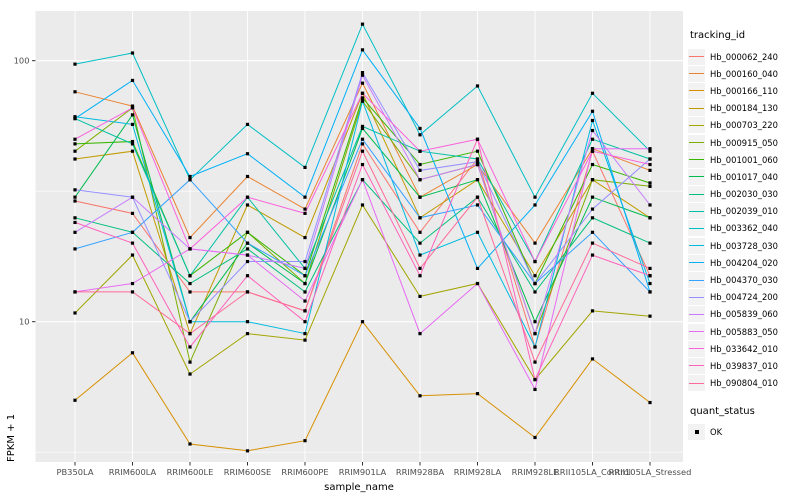 This screenshot has height=500, width=800. I want to click on legend-label: Hb_000915_050, so click(744, 142).